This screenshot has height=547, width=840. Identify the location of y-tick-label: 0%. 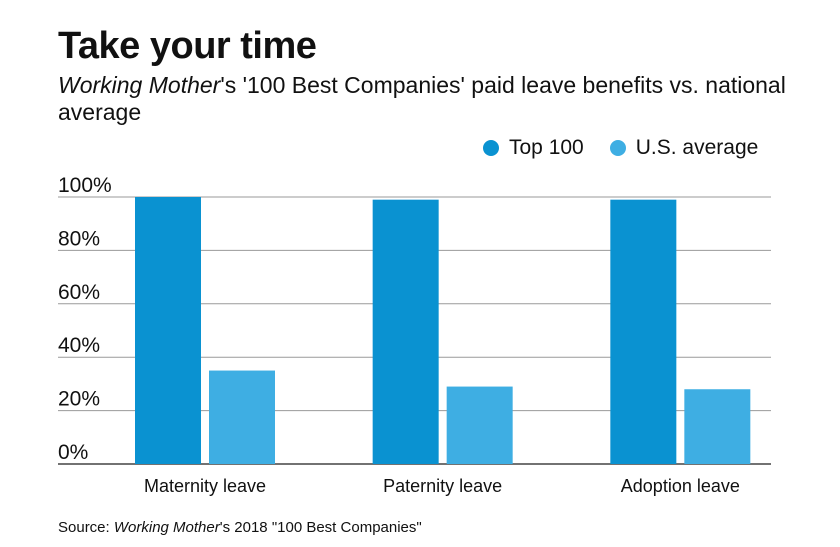
(73, 452).